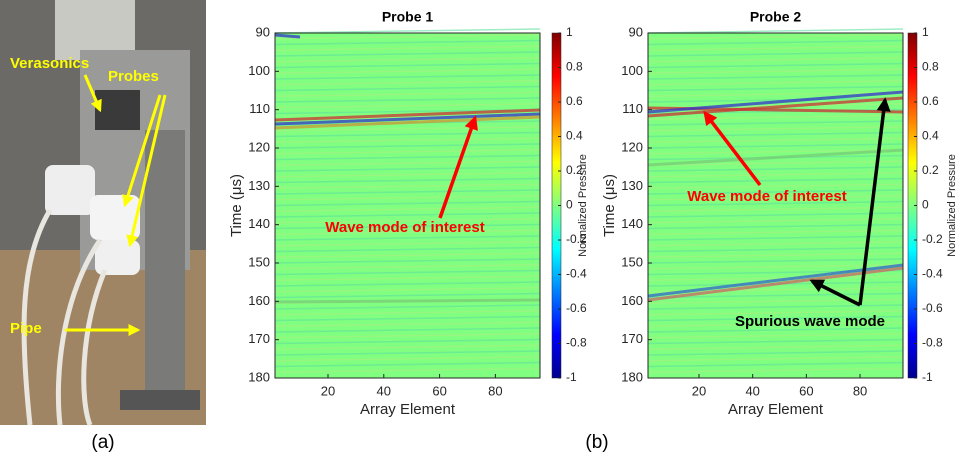  What do you see at coordinates (699, 390) in the screenshot?
I see `x-tick-label: 20` at bounding box center [699, 390].